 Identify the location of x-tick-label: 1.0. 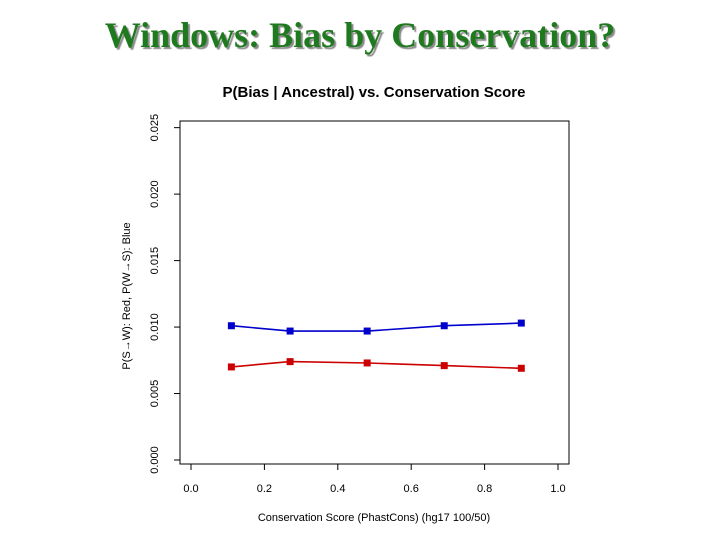
(557, 489).